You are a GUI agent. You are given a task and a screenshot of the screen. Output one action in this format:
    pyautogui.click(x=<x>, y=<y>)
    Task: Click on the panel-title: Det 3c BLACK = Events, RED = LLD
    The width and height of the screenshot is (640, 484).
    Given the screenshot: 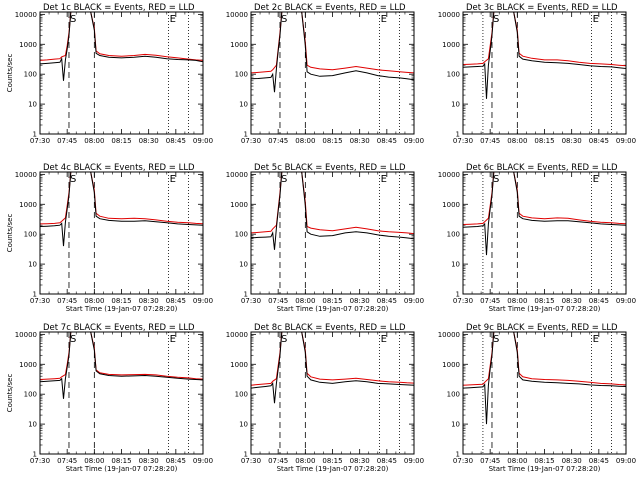 What is the action you would take?
    pyautogui.click(x=542, y=8)
    